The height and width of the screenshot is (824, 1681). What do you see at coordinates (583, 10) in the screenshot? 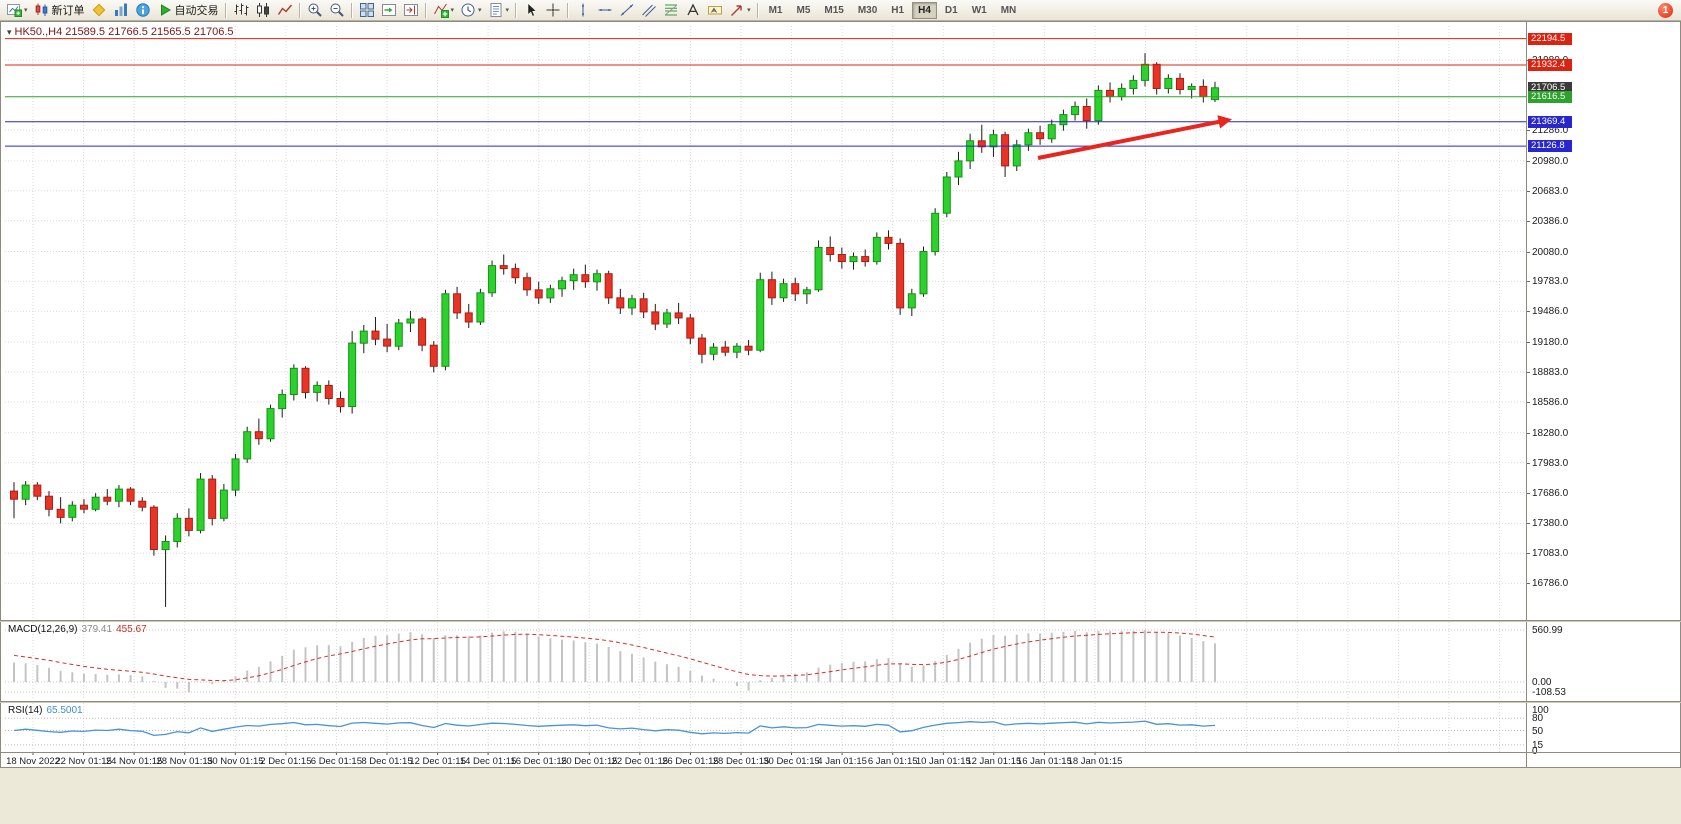
I see `vertical-line-button` at bounding box center [583, 10].